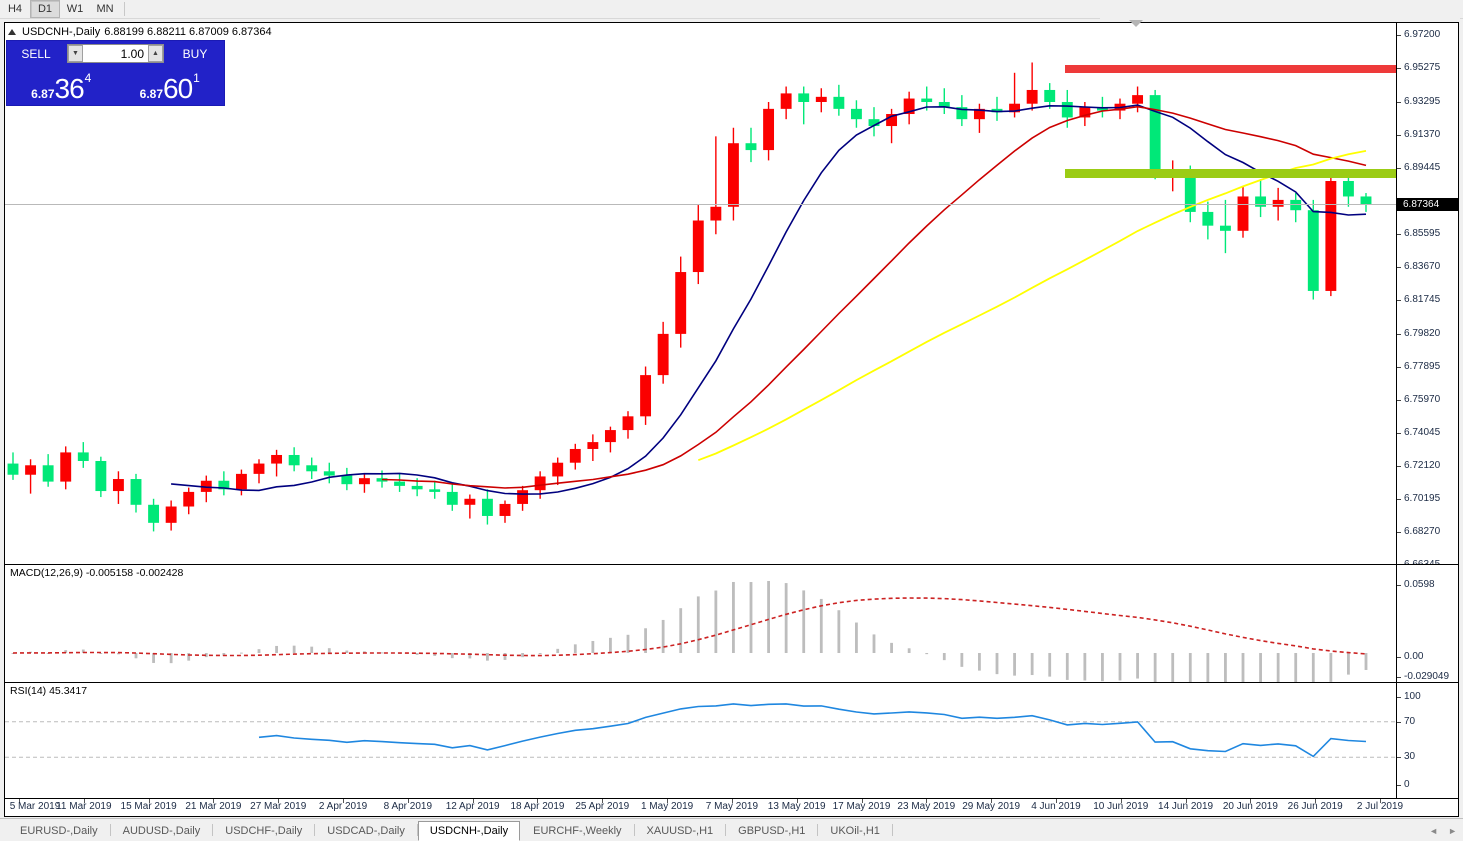 This screenshot has width=1463, height=841. Describe the element at coordinates (1230, 69) in the screenshot. I see `resistance-level-line` at that location.